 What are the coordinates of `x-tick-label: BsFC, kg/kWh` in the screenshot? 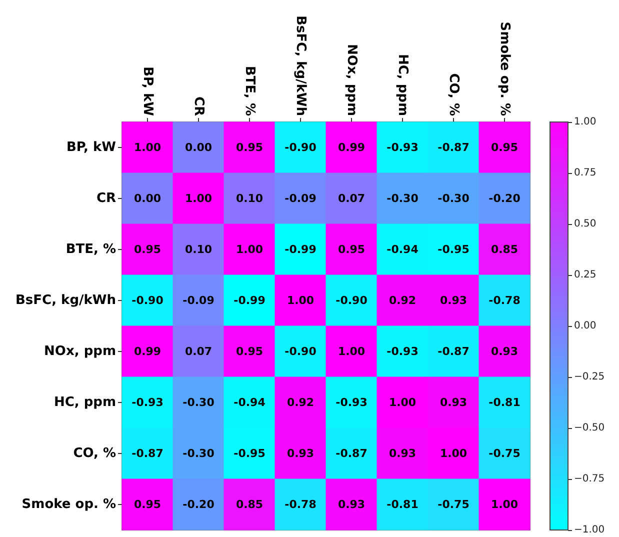 It's located at (300, 66).